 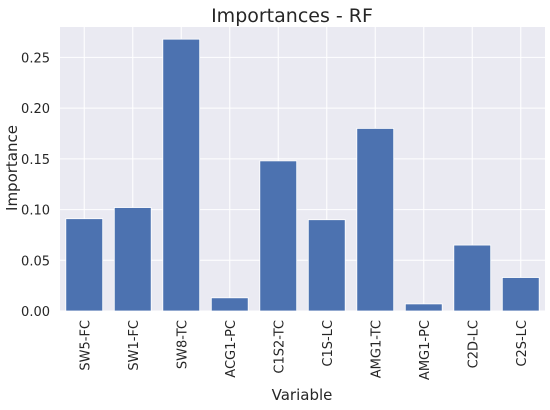 I want to click on x-tick-label: C2S-LC, so click(x=522, y=343).